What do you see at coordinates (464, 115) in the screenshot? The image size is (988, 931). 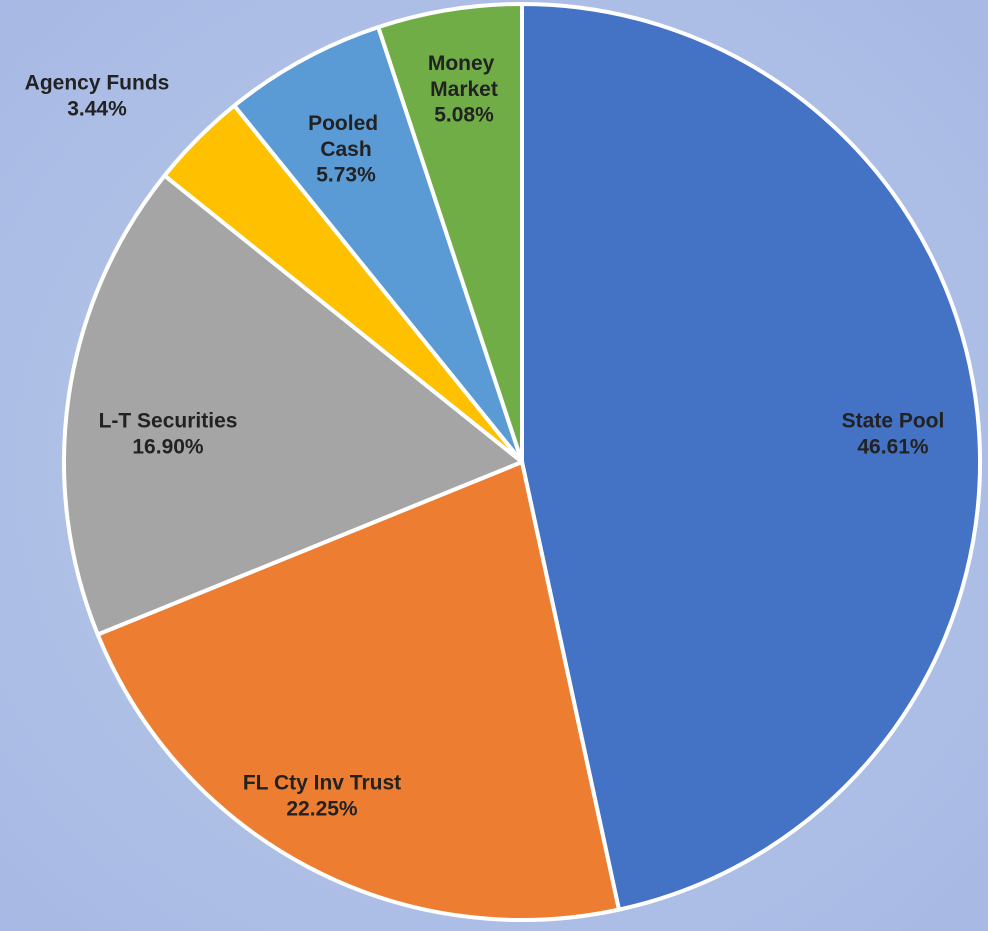 I see `value-label: 5.08%` at bounding box center [464, 115].